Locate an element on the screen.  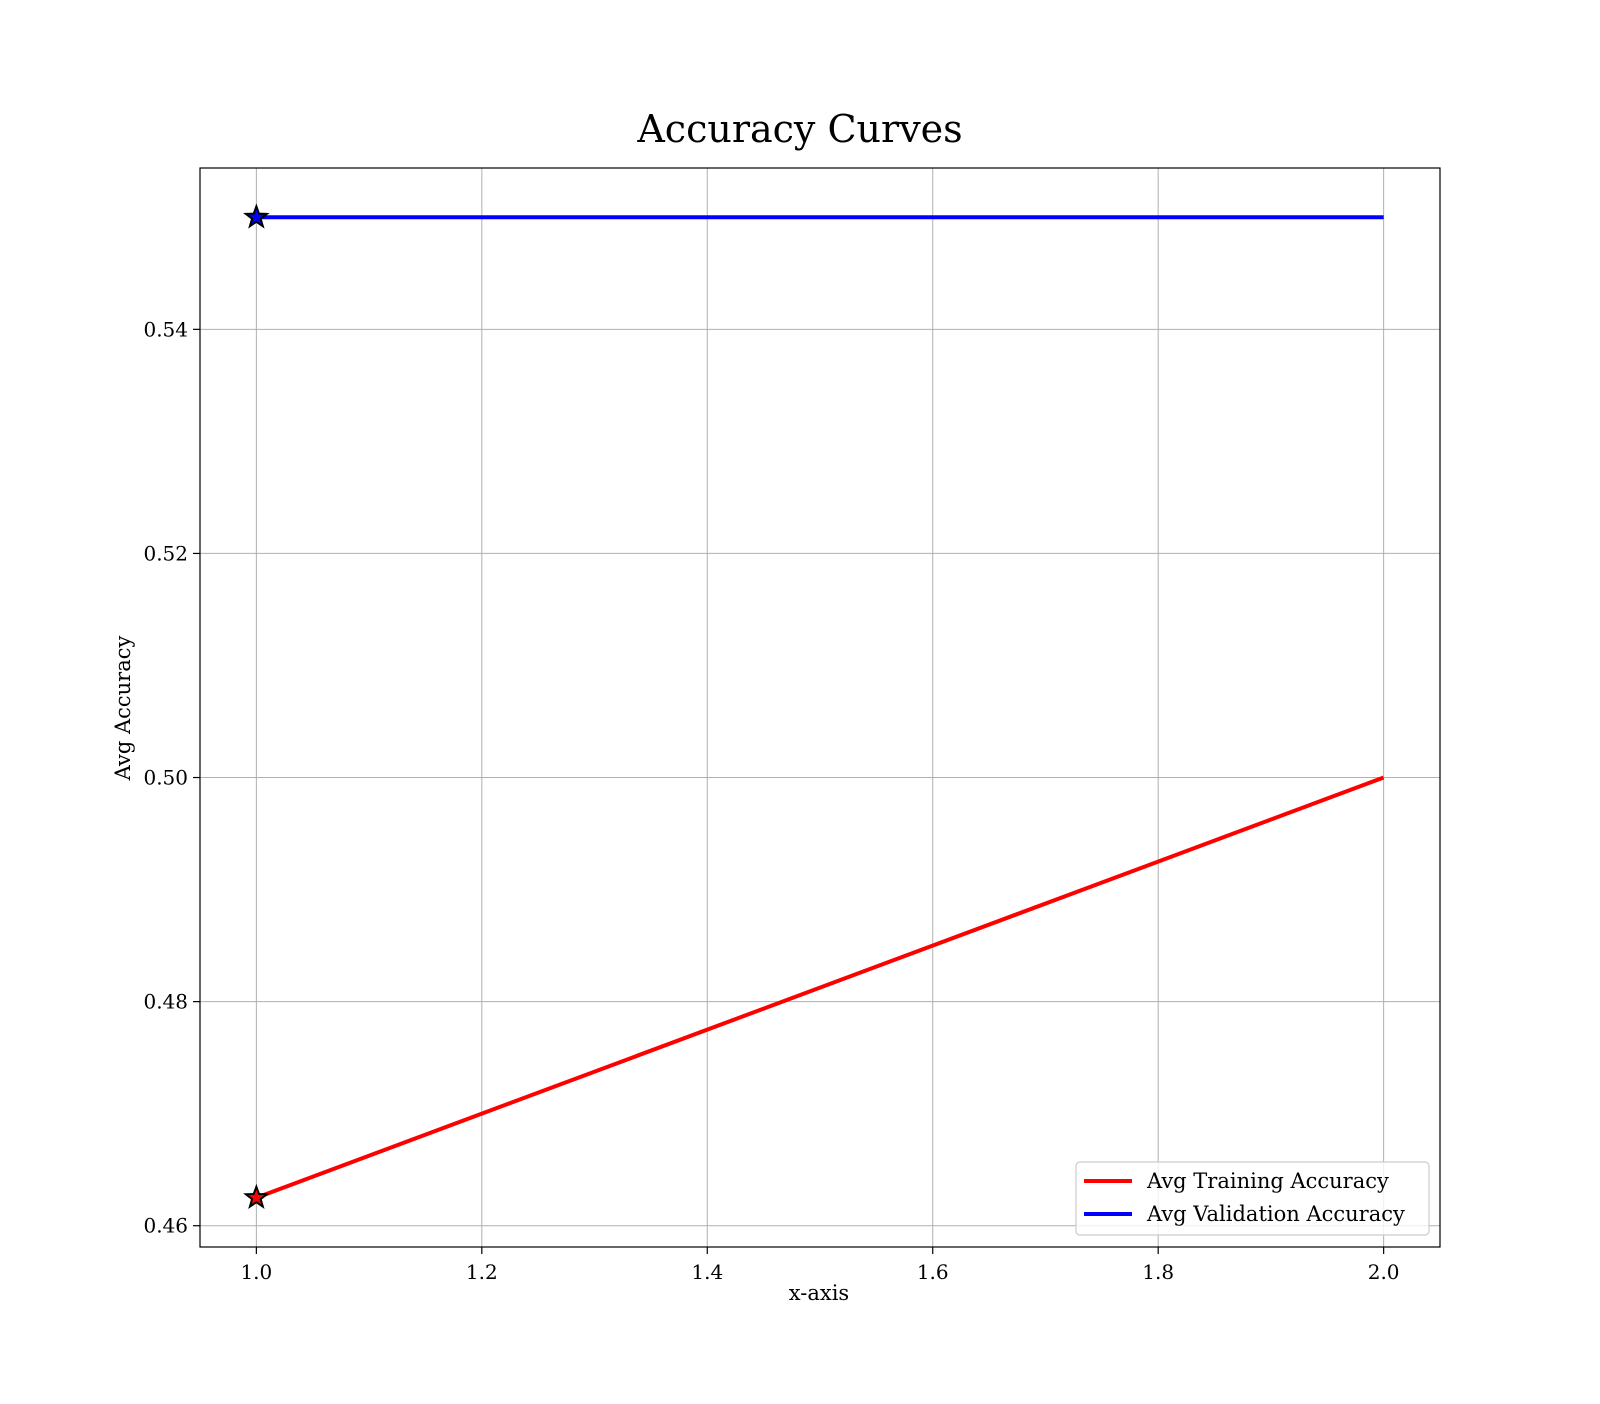
marker-layer is located at coordinates (256, 706).